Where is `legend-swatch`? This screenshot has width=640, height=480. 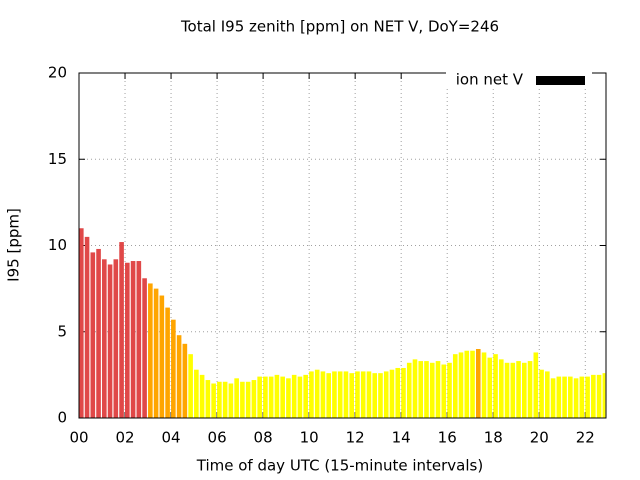
legend-swatch is located at coordinates (560, 80).